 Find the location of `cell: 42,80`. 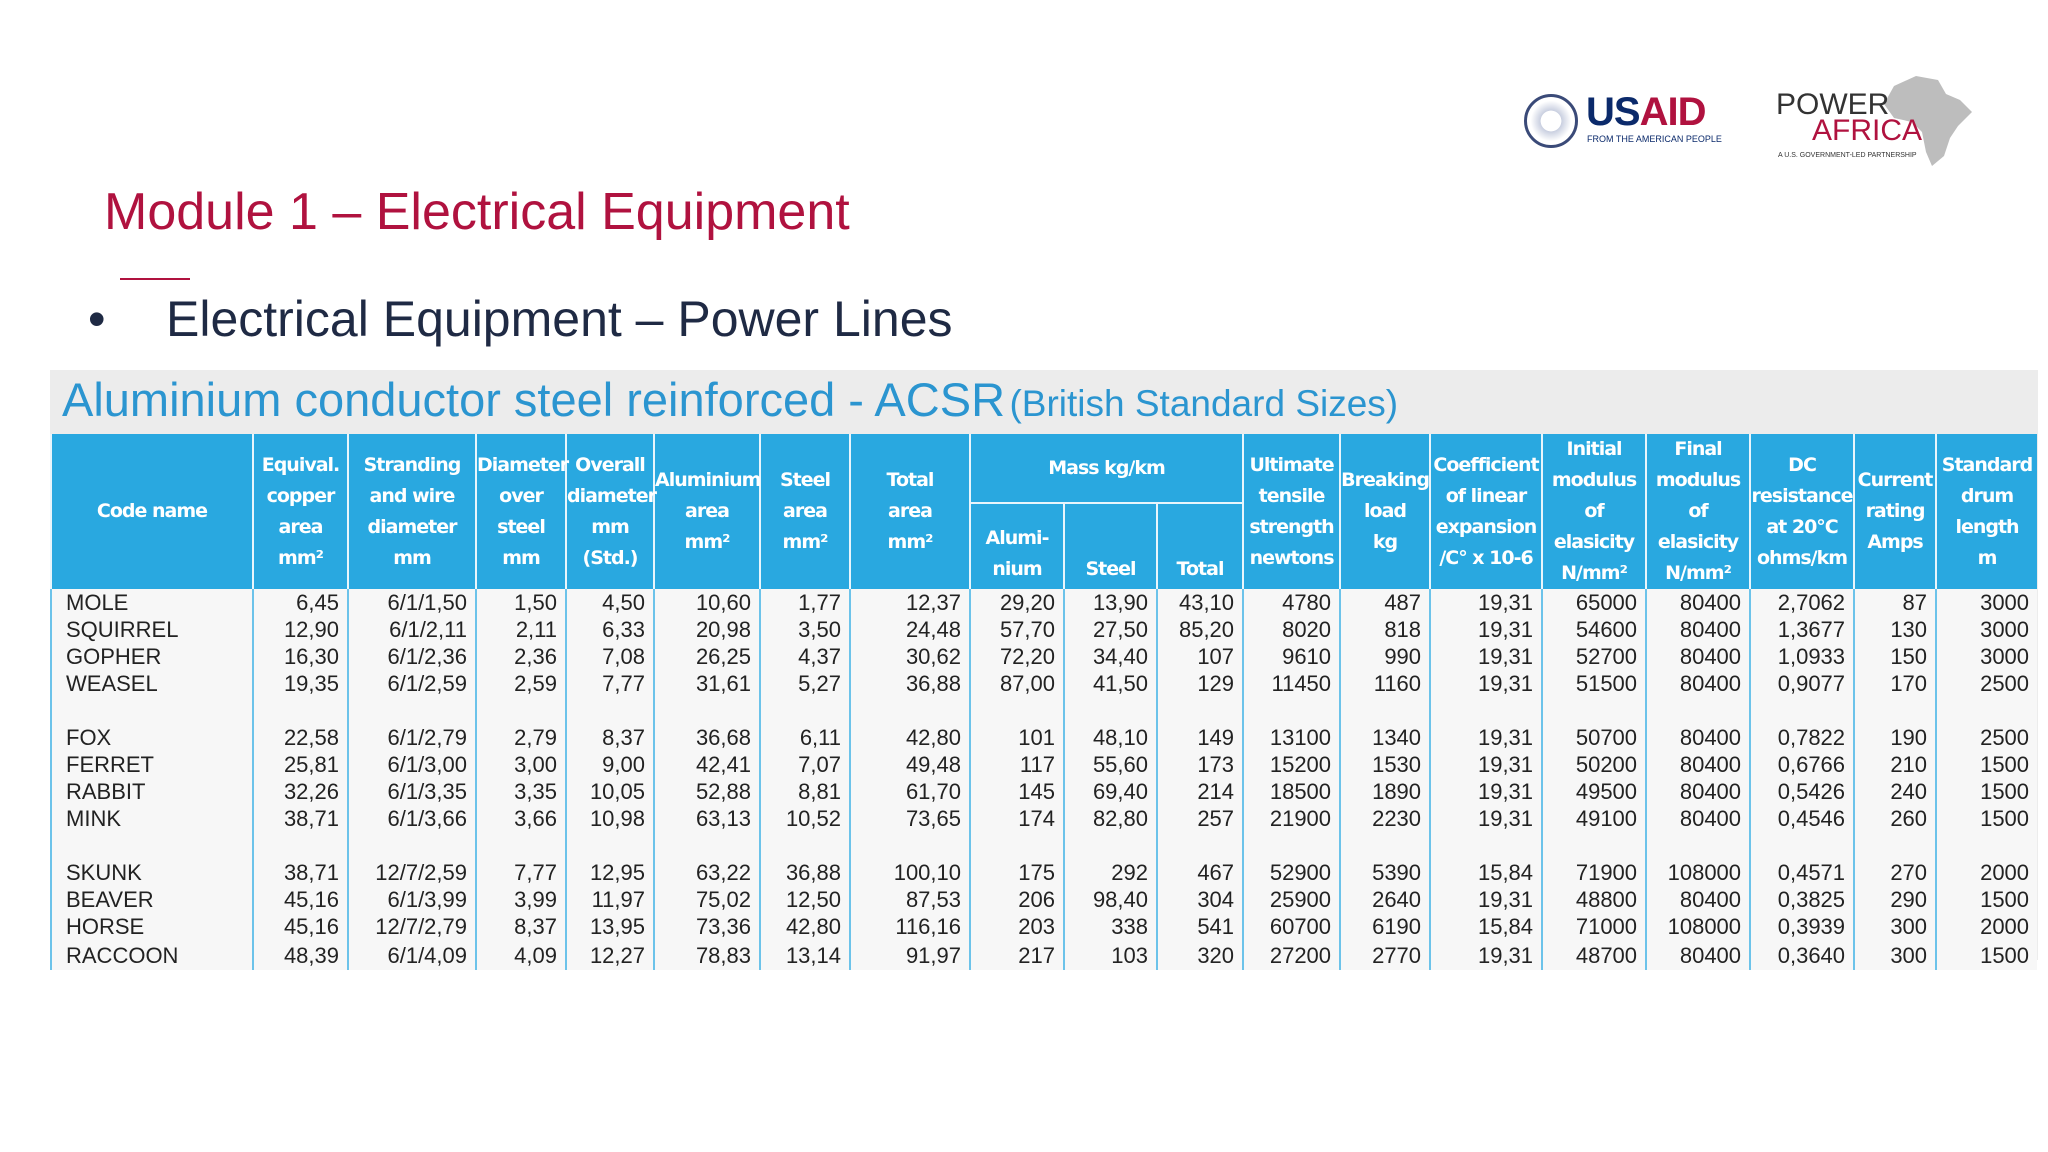

cell: 42,80 is located at coordinates (909, 737).